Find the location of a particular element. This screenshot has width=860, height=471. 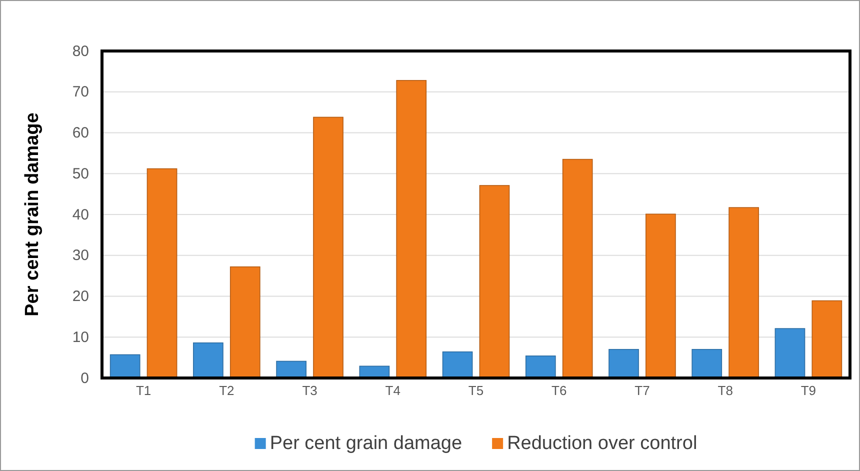

y-axis-title: Per cent grain damage is located at coordinates (32, 214).